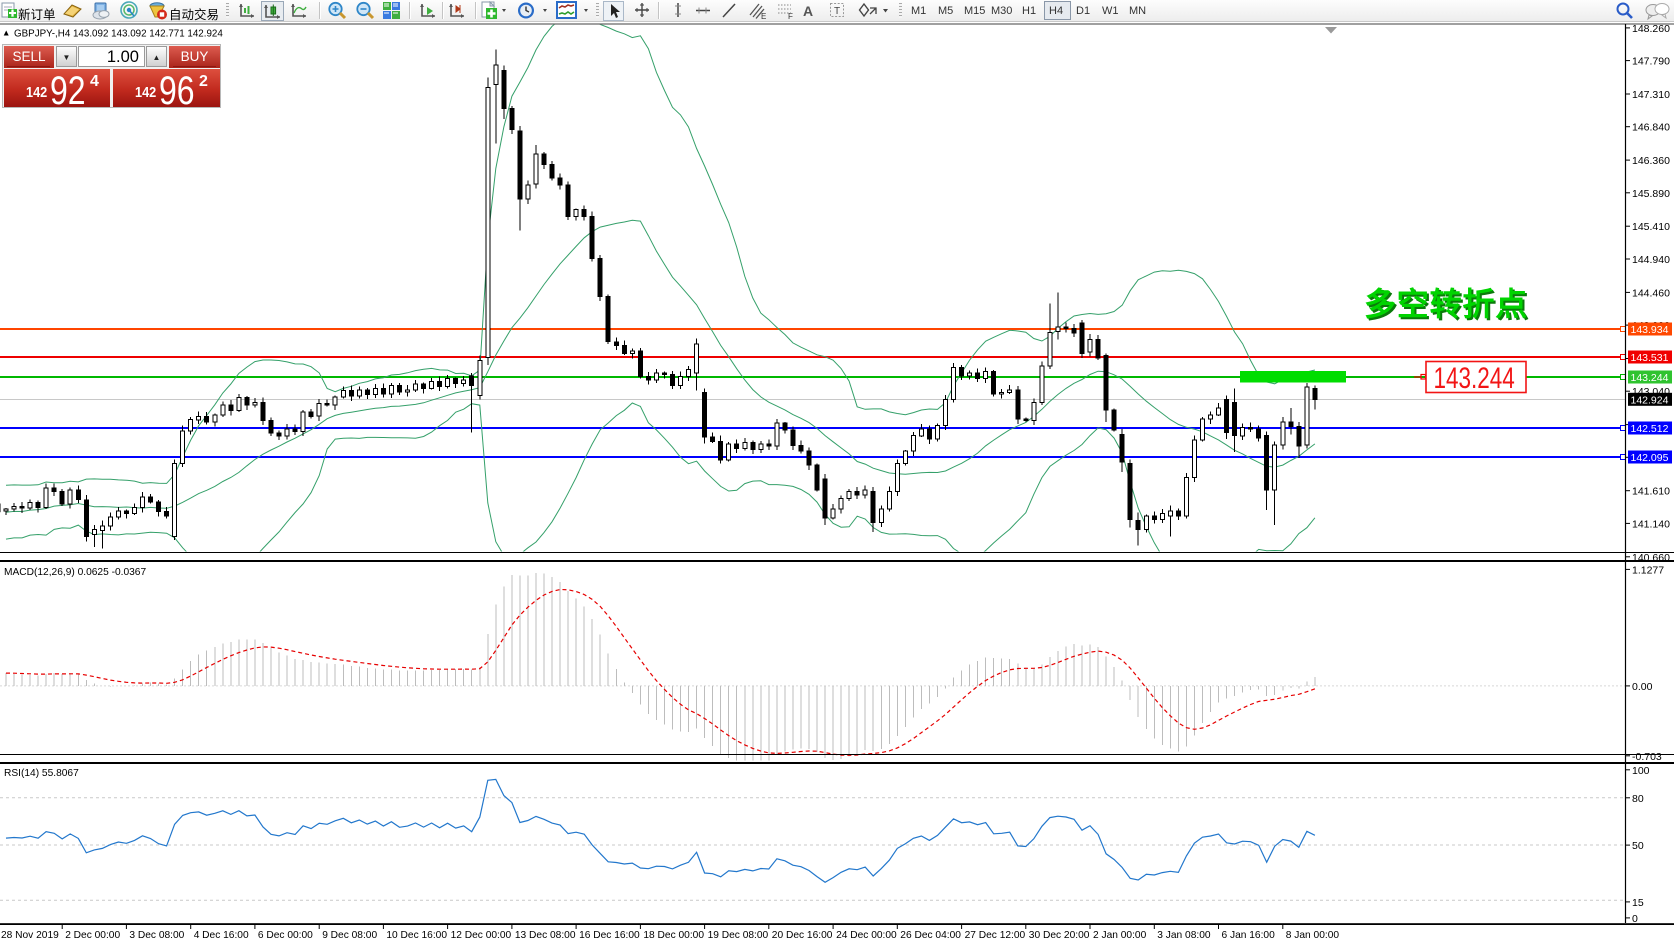  Describe the element at coordinates (1642, 687) in the screenshot. I see `svg-text: 0.00` at that location.